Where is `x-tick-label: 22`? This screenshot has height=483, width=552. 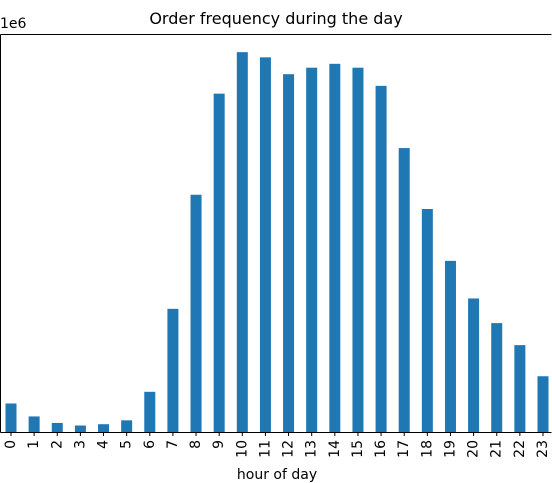 x-tick-label: 22 is located at coordinates (520, 449).